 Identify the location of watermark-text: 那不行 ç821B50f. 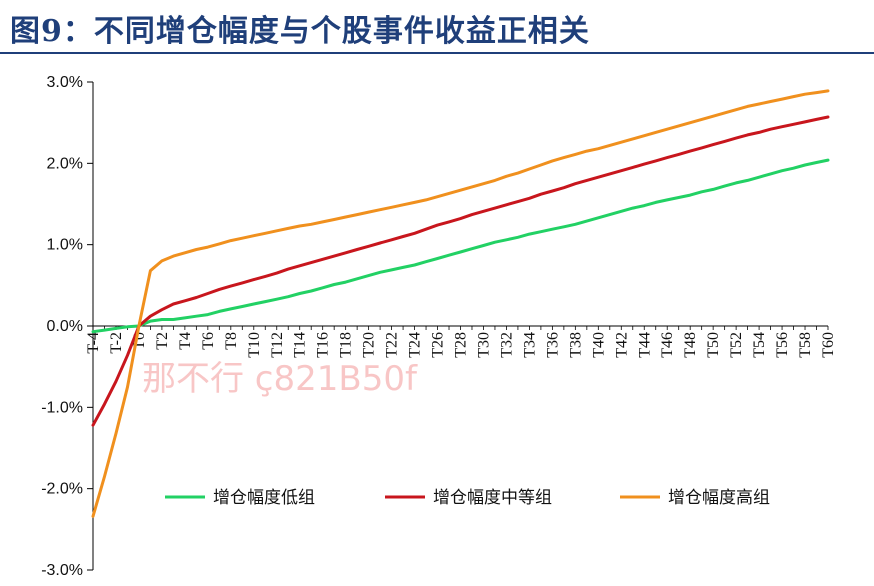
(280, 379).